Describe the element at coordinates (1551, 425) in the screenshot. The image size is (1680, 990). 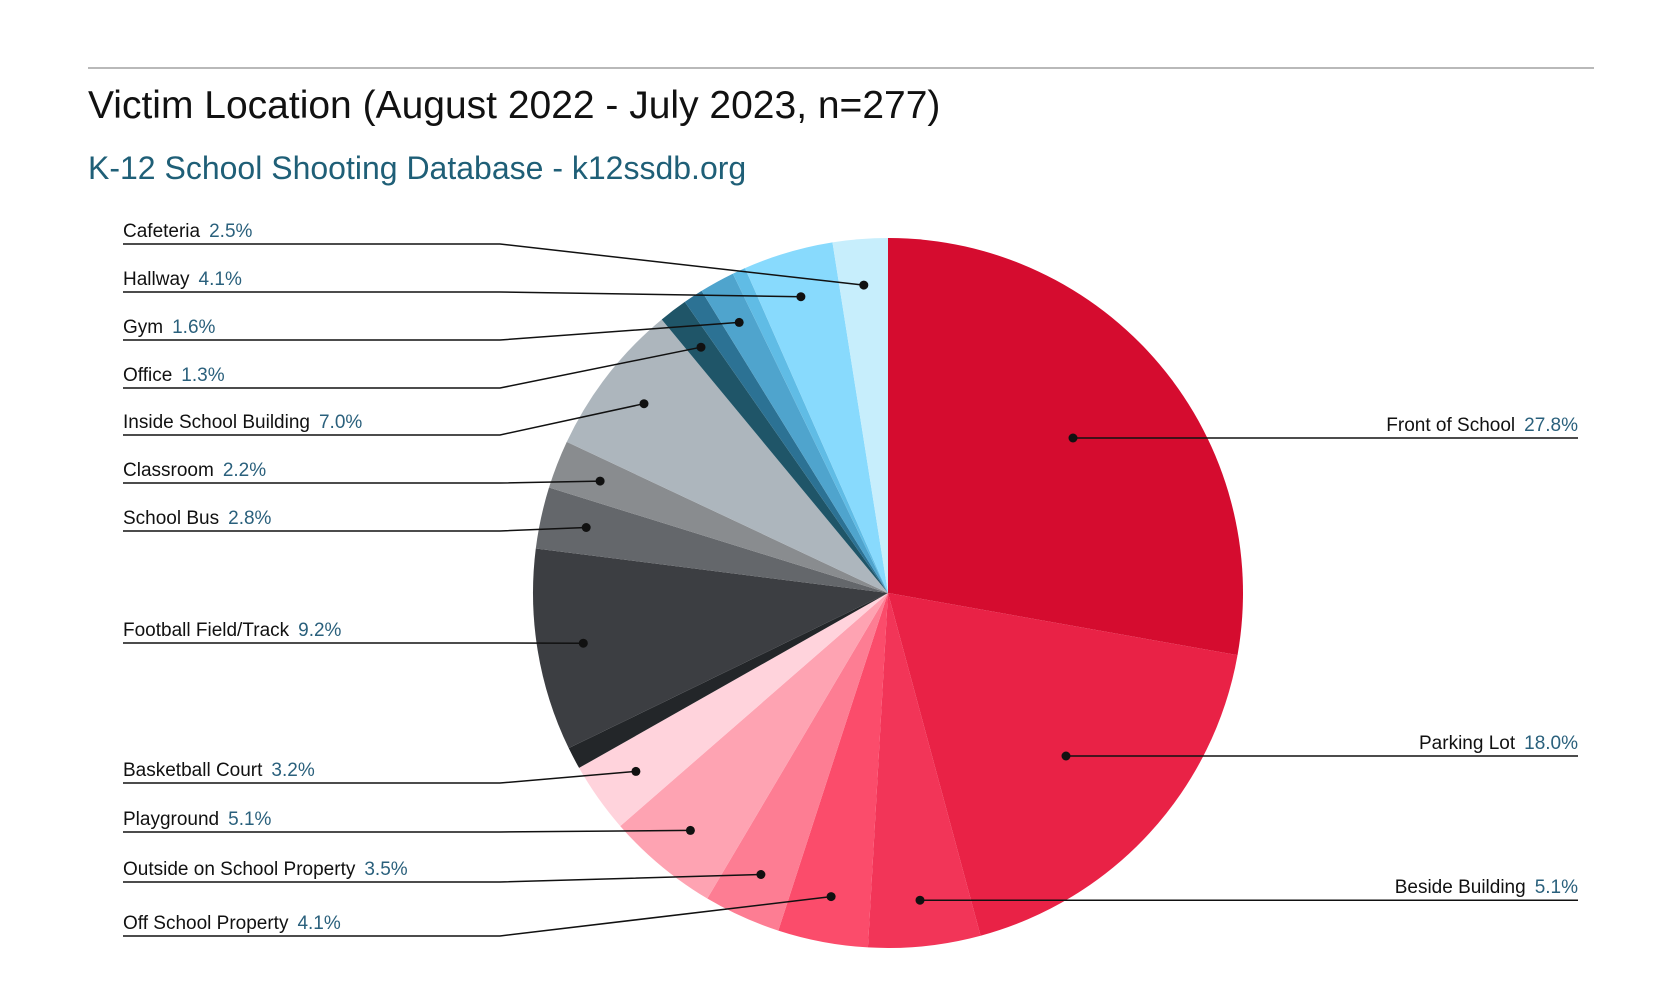
I see `slice-percentage: 27.8%` at that location.